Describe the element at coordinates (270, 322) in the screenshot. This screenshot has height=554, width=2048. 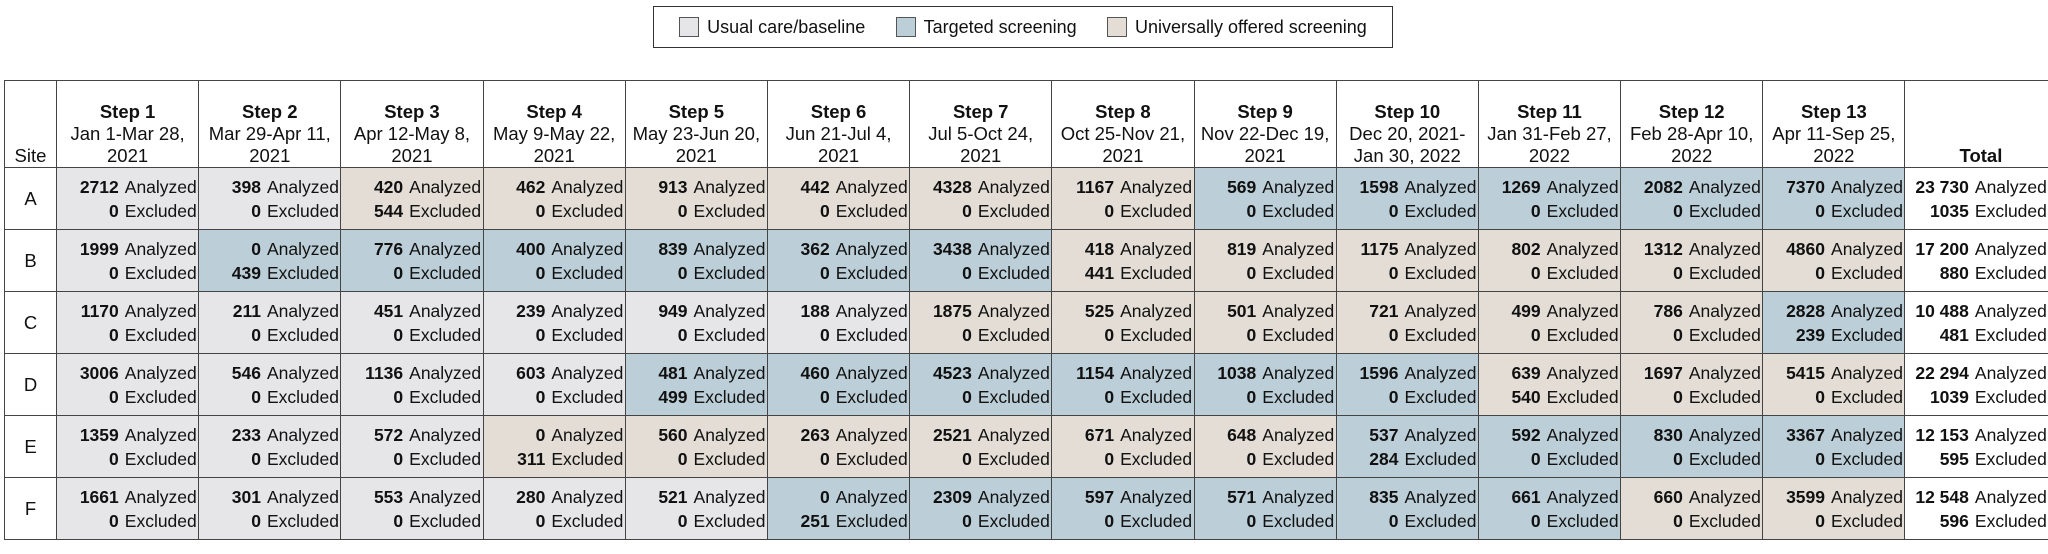
I see `step-cell: 211 Analyzed 0 Excluded` at that location.